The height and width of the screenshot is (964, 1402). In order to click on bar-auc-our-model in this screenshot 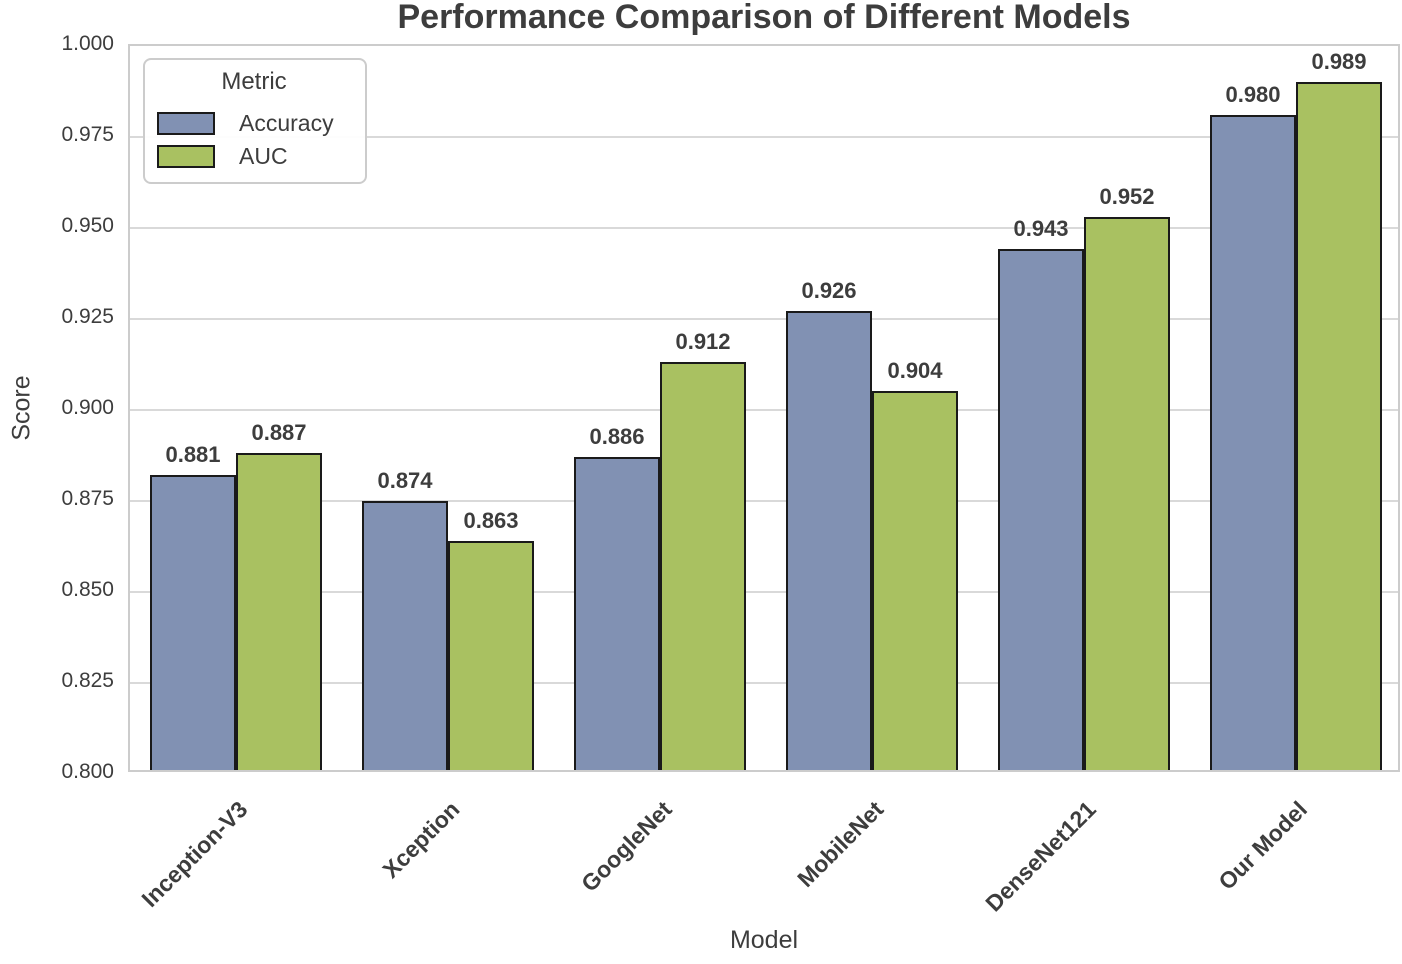, I will do `click(1339, 426)`.